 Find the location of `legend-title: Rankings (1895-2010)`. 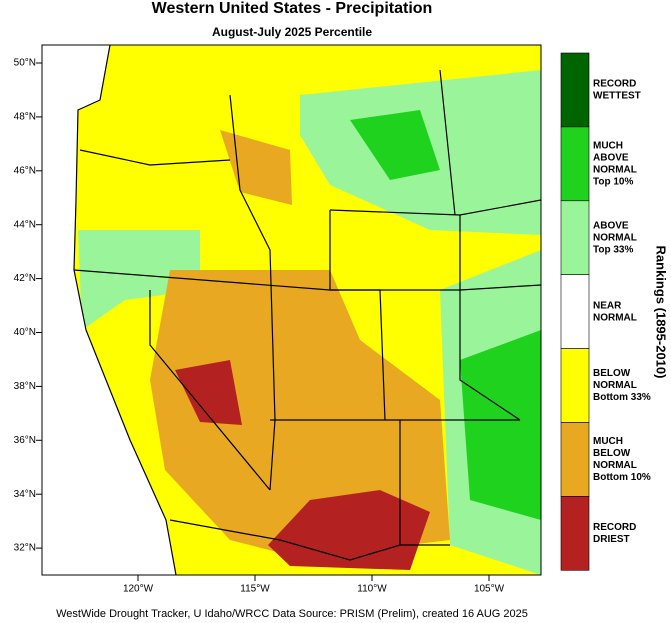

legend-title: Rankings (1895-2010) is located at coordinates (661, 312).